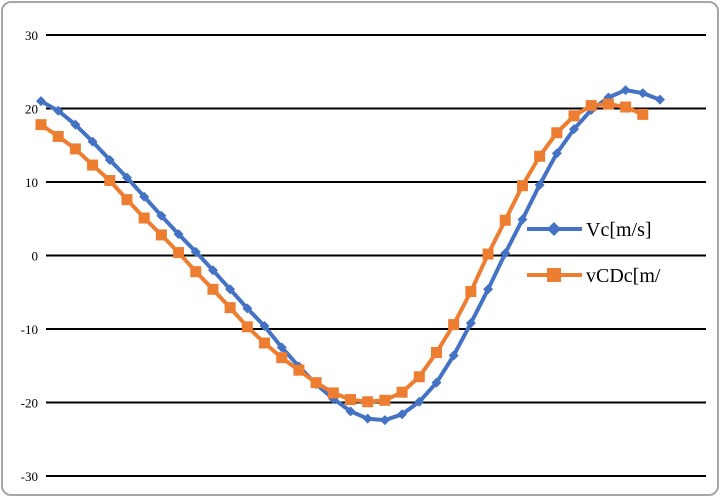 The image size is (724, 501). I want to click on y-axis-tick-labels: 30 20 10 0 -10 -20 -30, so click(29, 256).